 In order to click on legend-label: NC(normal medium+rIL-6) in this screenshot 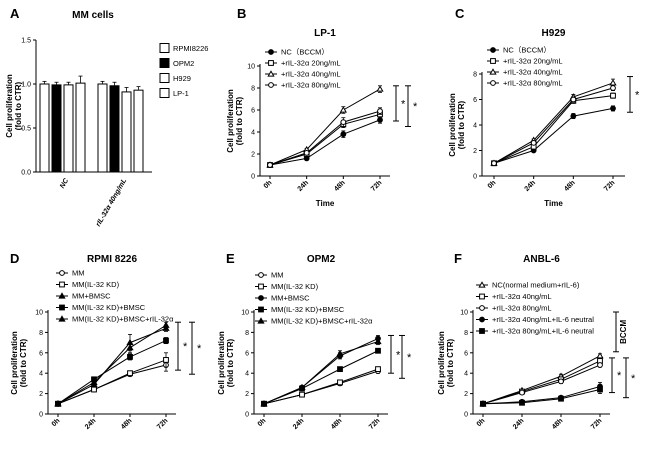, I will do `click(536, 285)`.